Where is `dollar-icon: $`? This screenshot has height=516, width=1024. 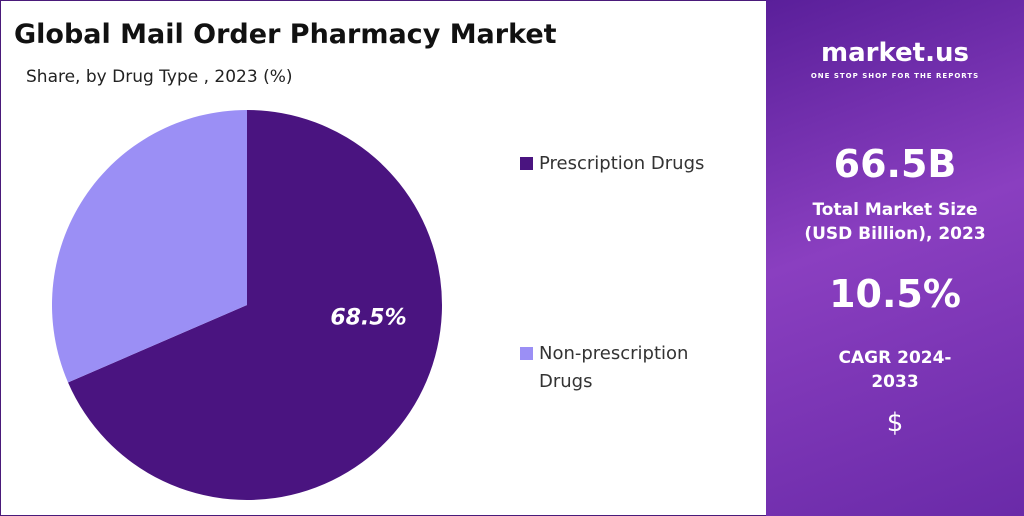 dollar-icon: $ is located at coordinates (895, 423).